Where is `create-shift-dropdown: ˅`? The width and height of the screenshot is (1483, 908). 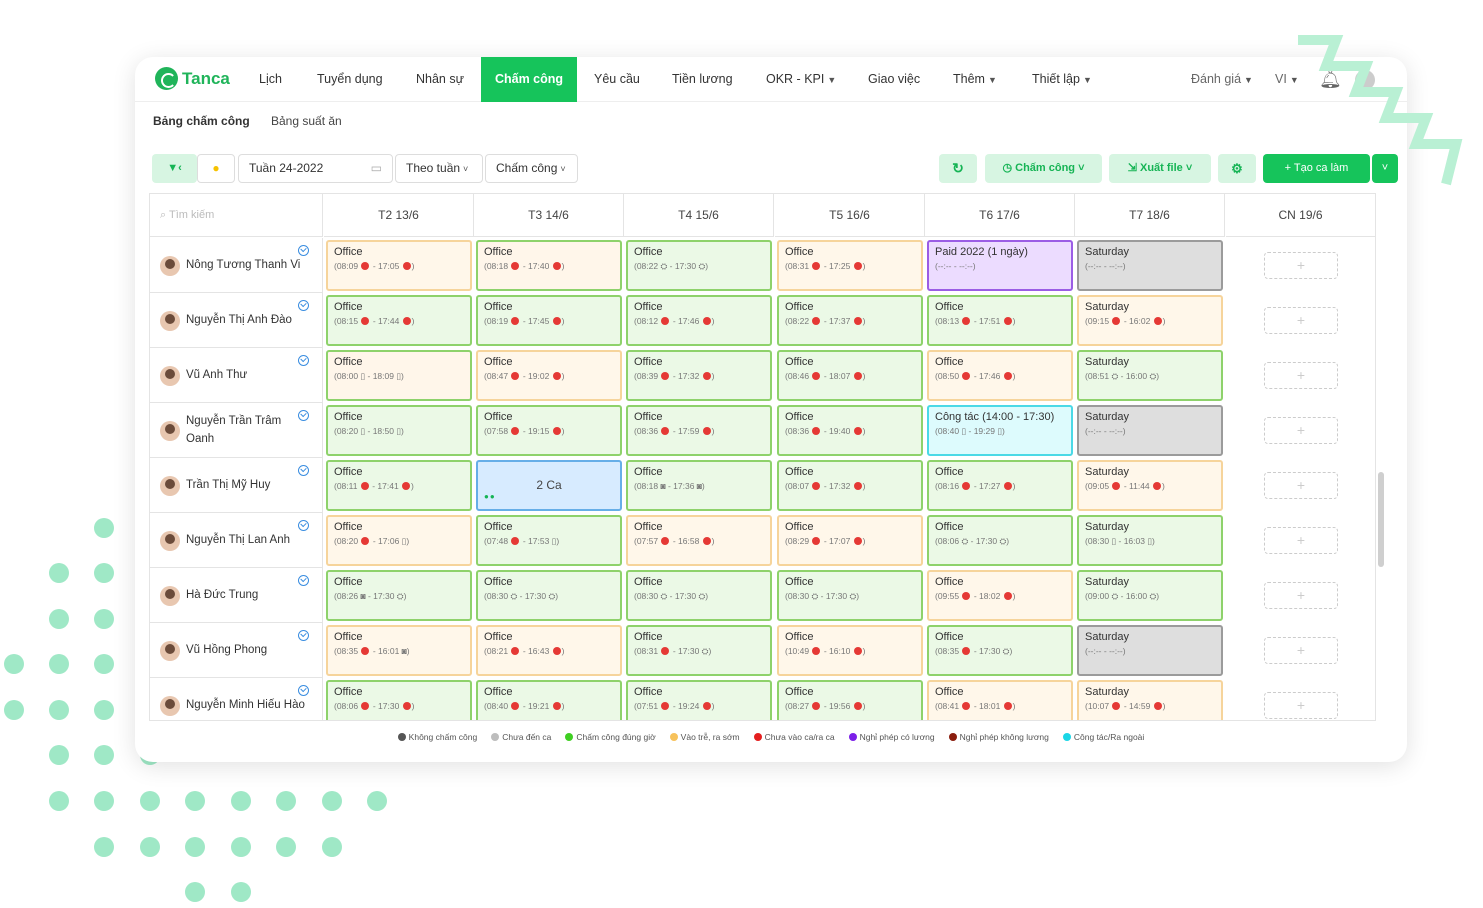
create-shift-dropdown: ˅ is located at coordinates (1385, 168).